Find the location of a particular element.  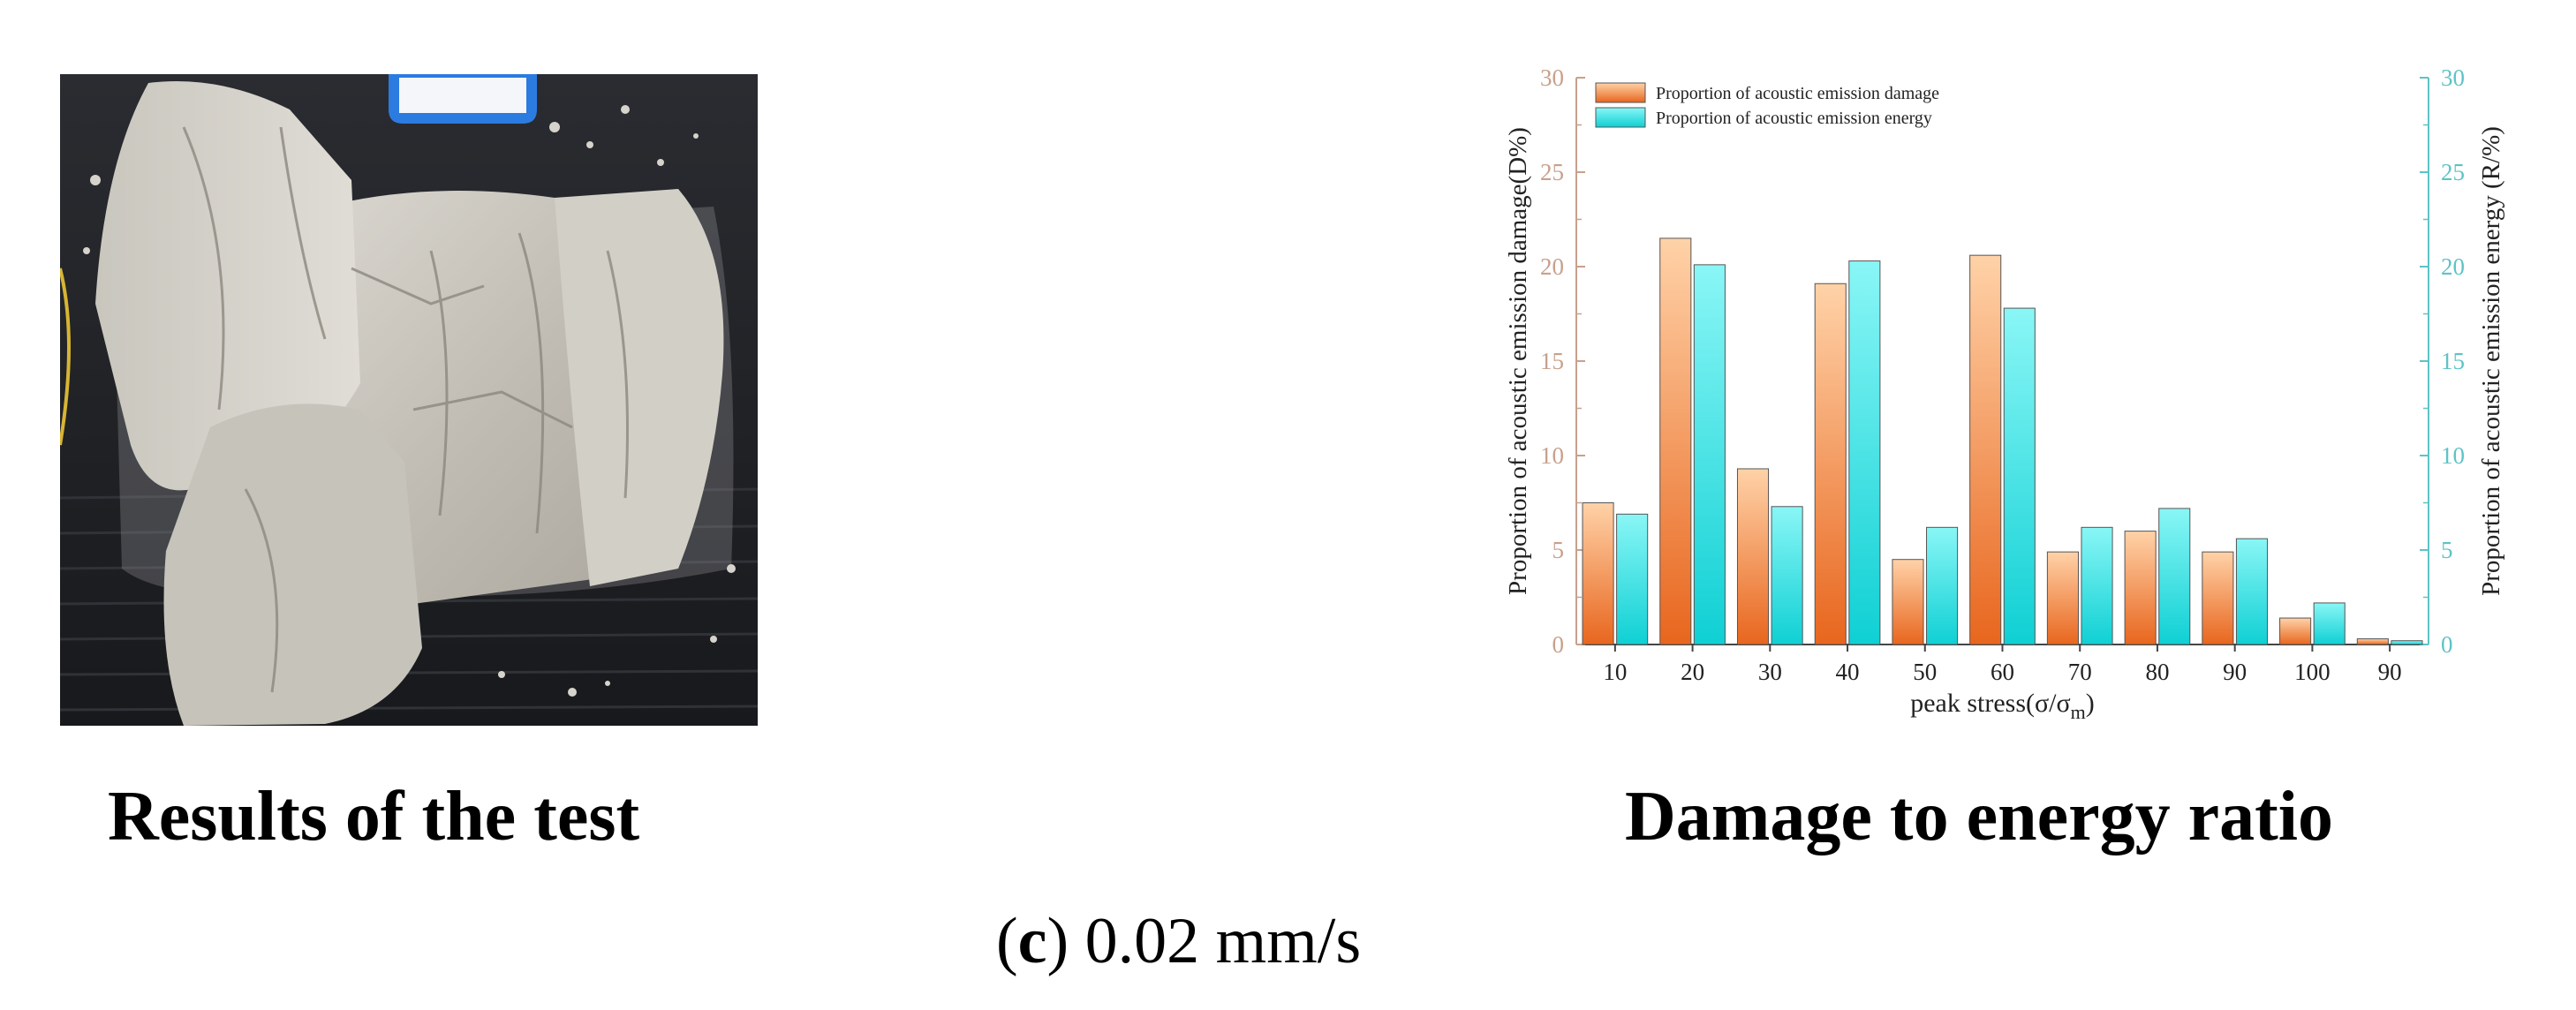

x-tick-label: 30 is located at coordinates (1770, 672).